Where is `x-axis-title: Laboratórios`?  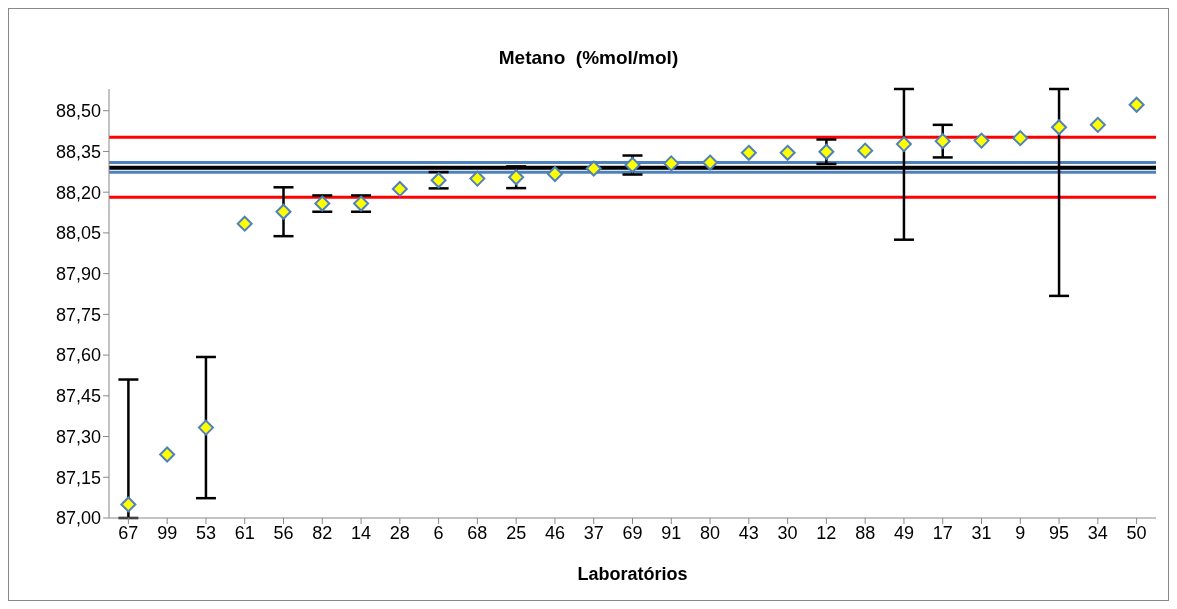 x-axis-title: Laboratórios is located at coordinates (632, 574).